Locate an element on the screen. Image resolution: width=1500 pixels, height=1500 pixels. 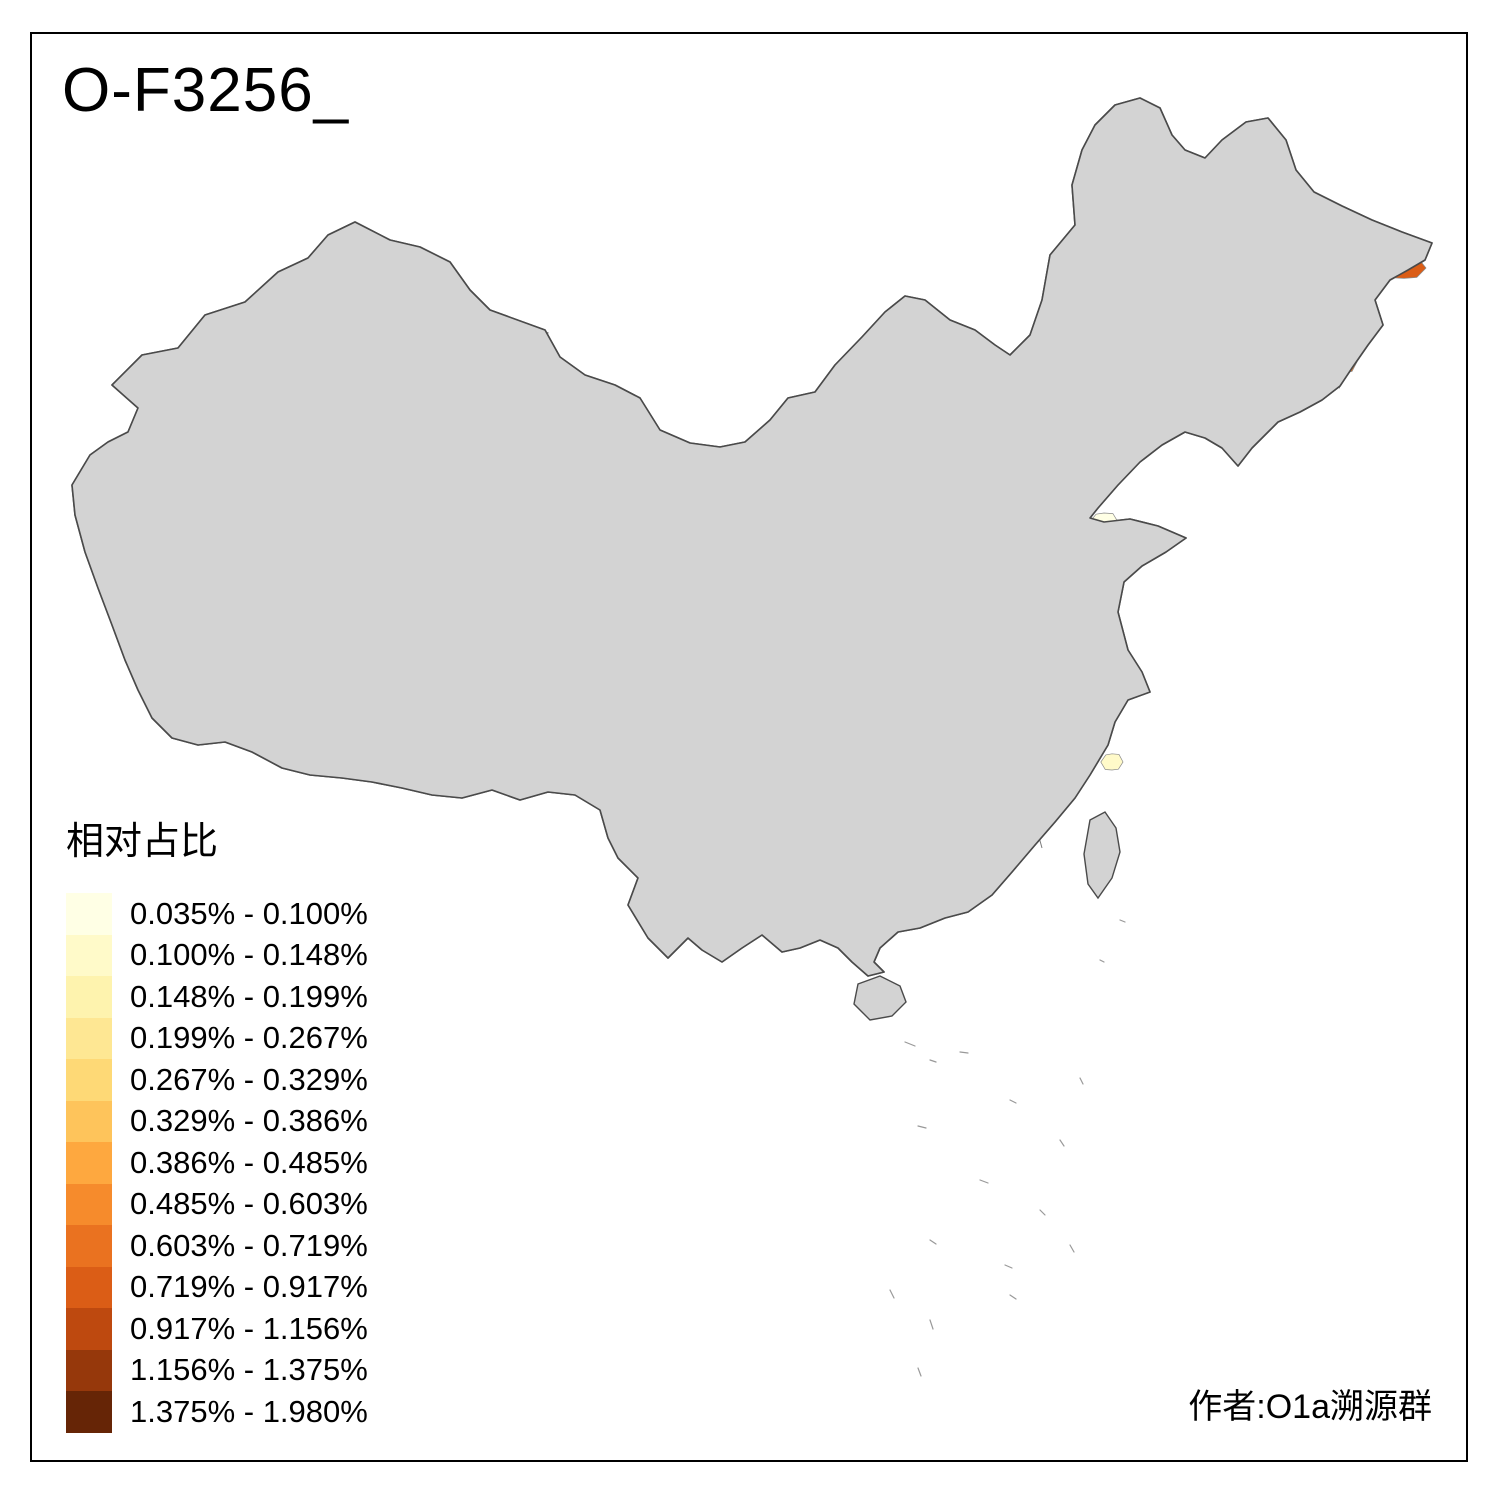
legend-row: 0.329% - 0.386% is located at coordinates (217, 1121).